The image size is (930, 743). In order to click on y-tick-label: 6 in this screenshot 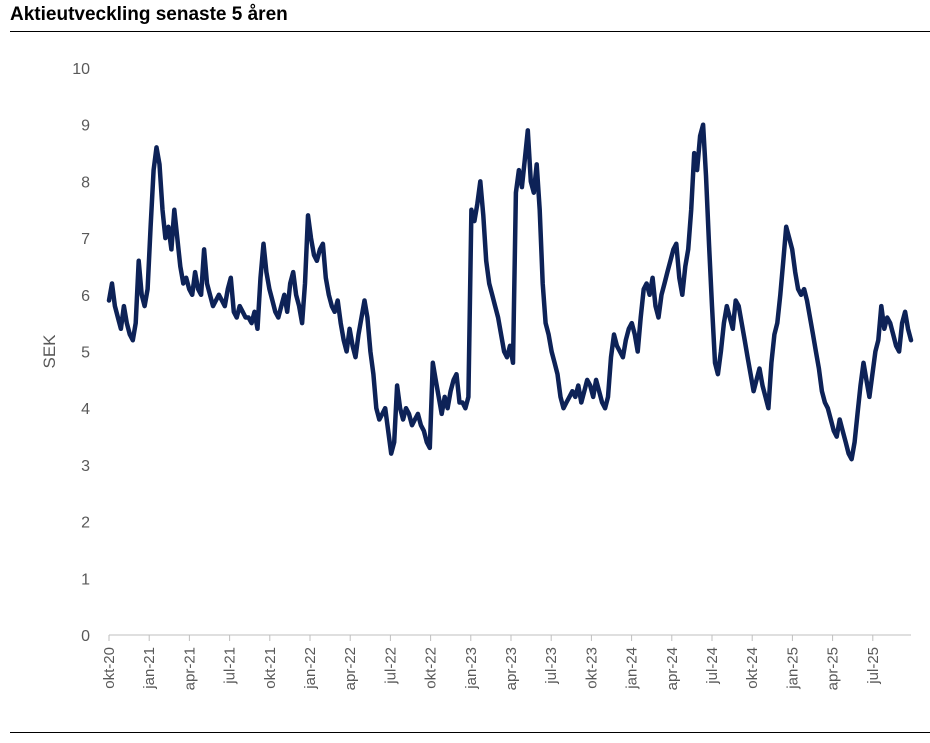, I will do `click(85, 296)`.